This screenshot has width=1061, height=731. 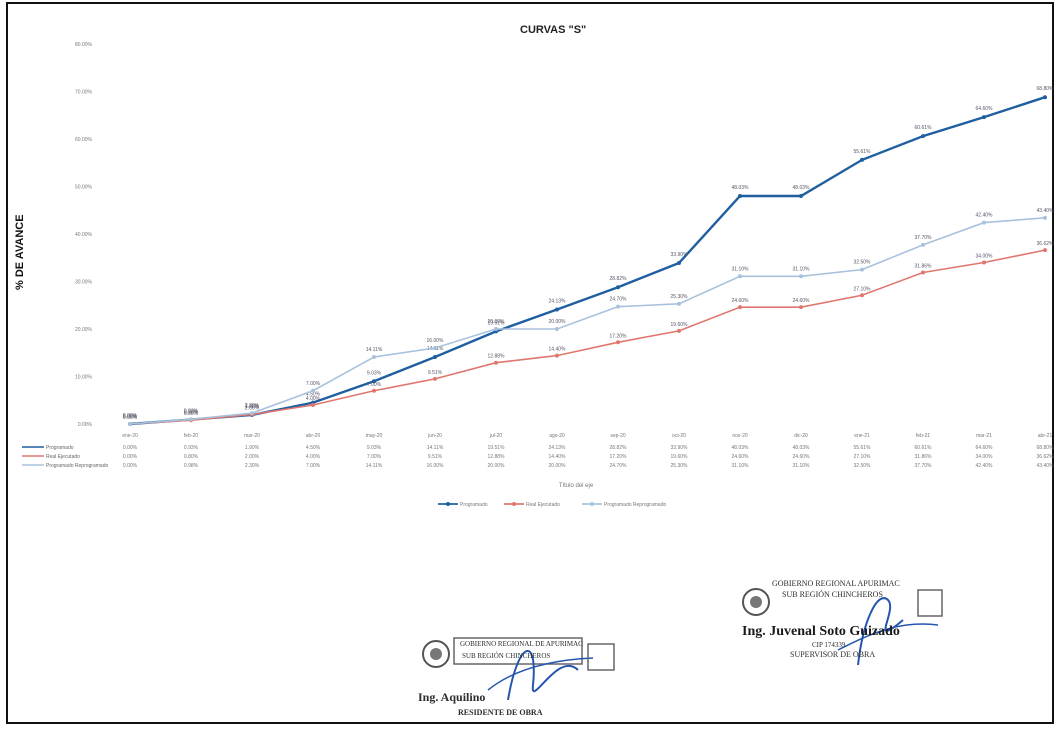 I want to click on data-label: 2.30%, so click(x=252, y=406).